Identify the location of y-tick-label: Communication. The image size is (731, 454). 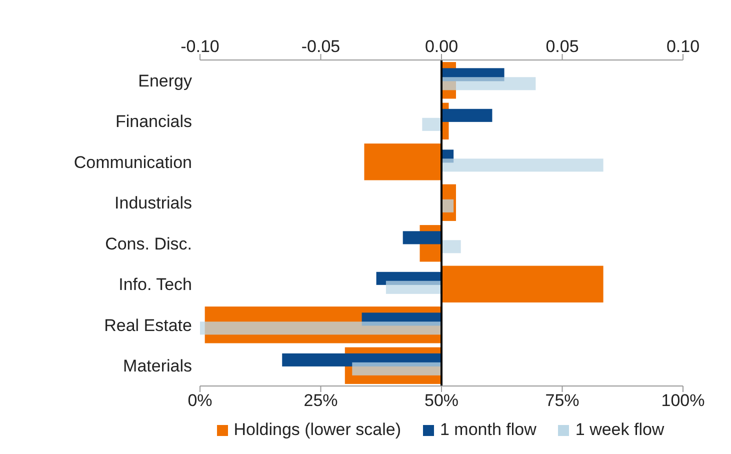
(133, 162).